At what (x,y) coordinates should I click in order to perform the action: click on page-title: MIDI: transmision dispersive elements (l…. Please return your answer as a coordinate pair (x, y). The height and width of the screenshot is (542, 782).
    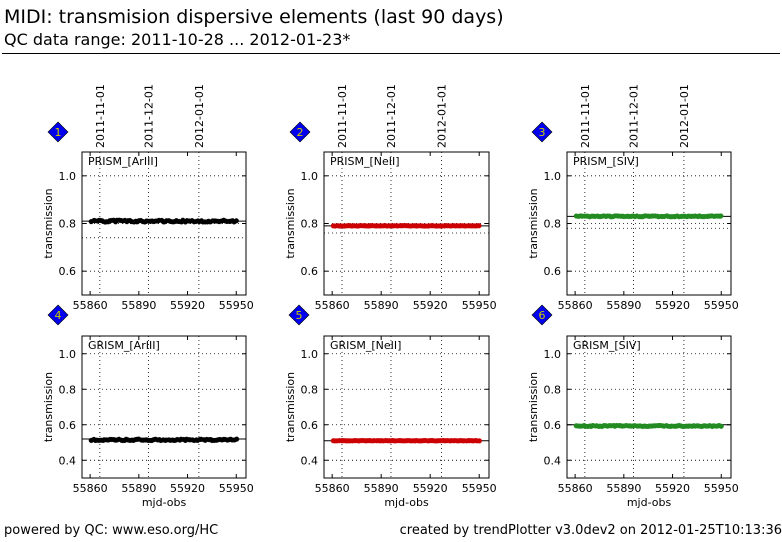
    Looking at the image, I should click on (254, 17).